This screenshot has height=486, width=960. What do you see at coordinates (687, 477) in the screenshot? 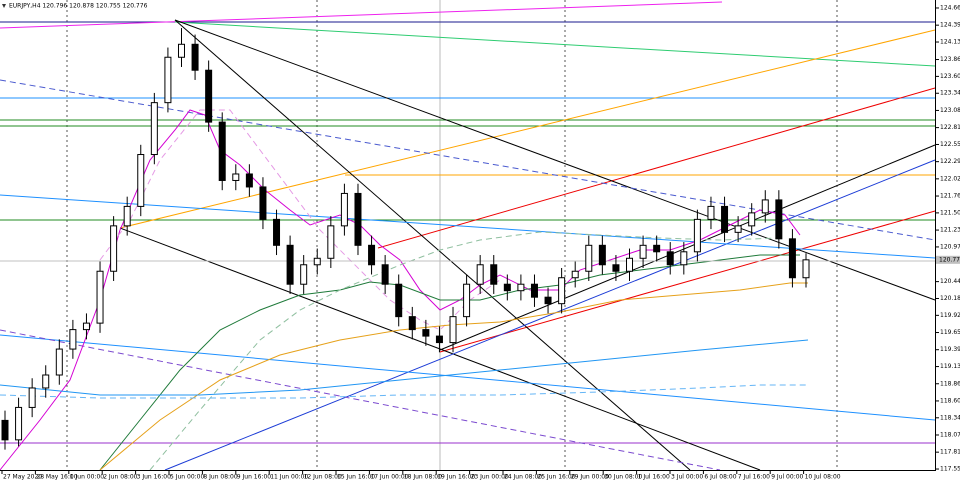
I see `x-tick-label: 3 Jul 00:00` at bounding box center [687, 477].